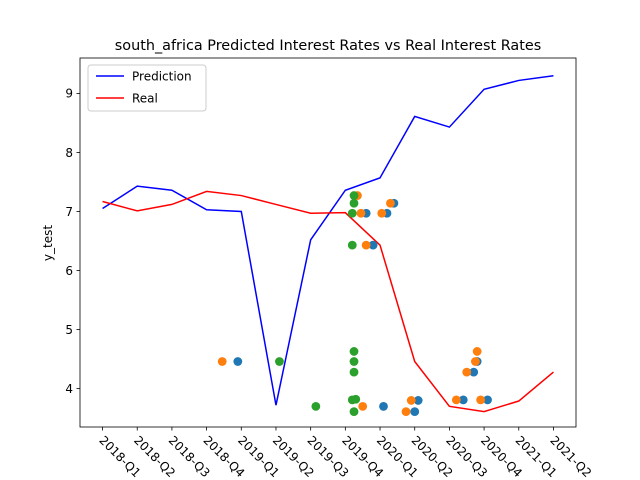  Describe the element at coordinates (69, 389) in the screenshot. I see `y-tick-label-4: 4` at that location.